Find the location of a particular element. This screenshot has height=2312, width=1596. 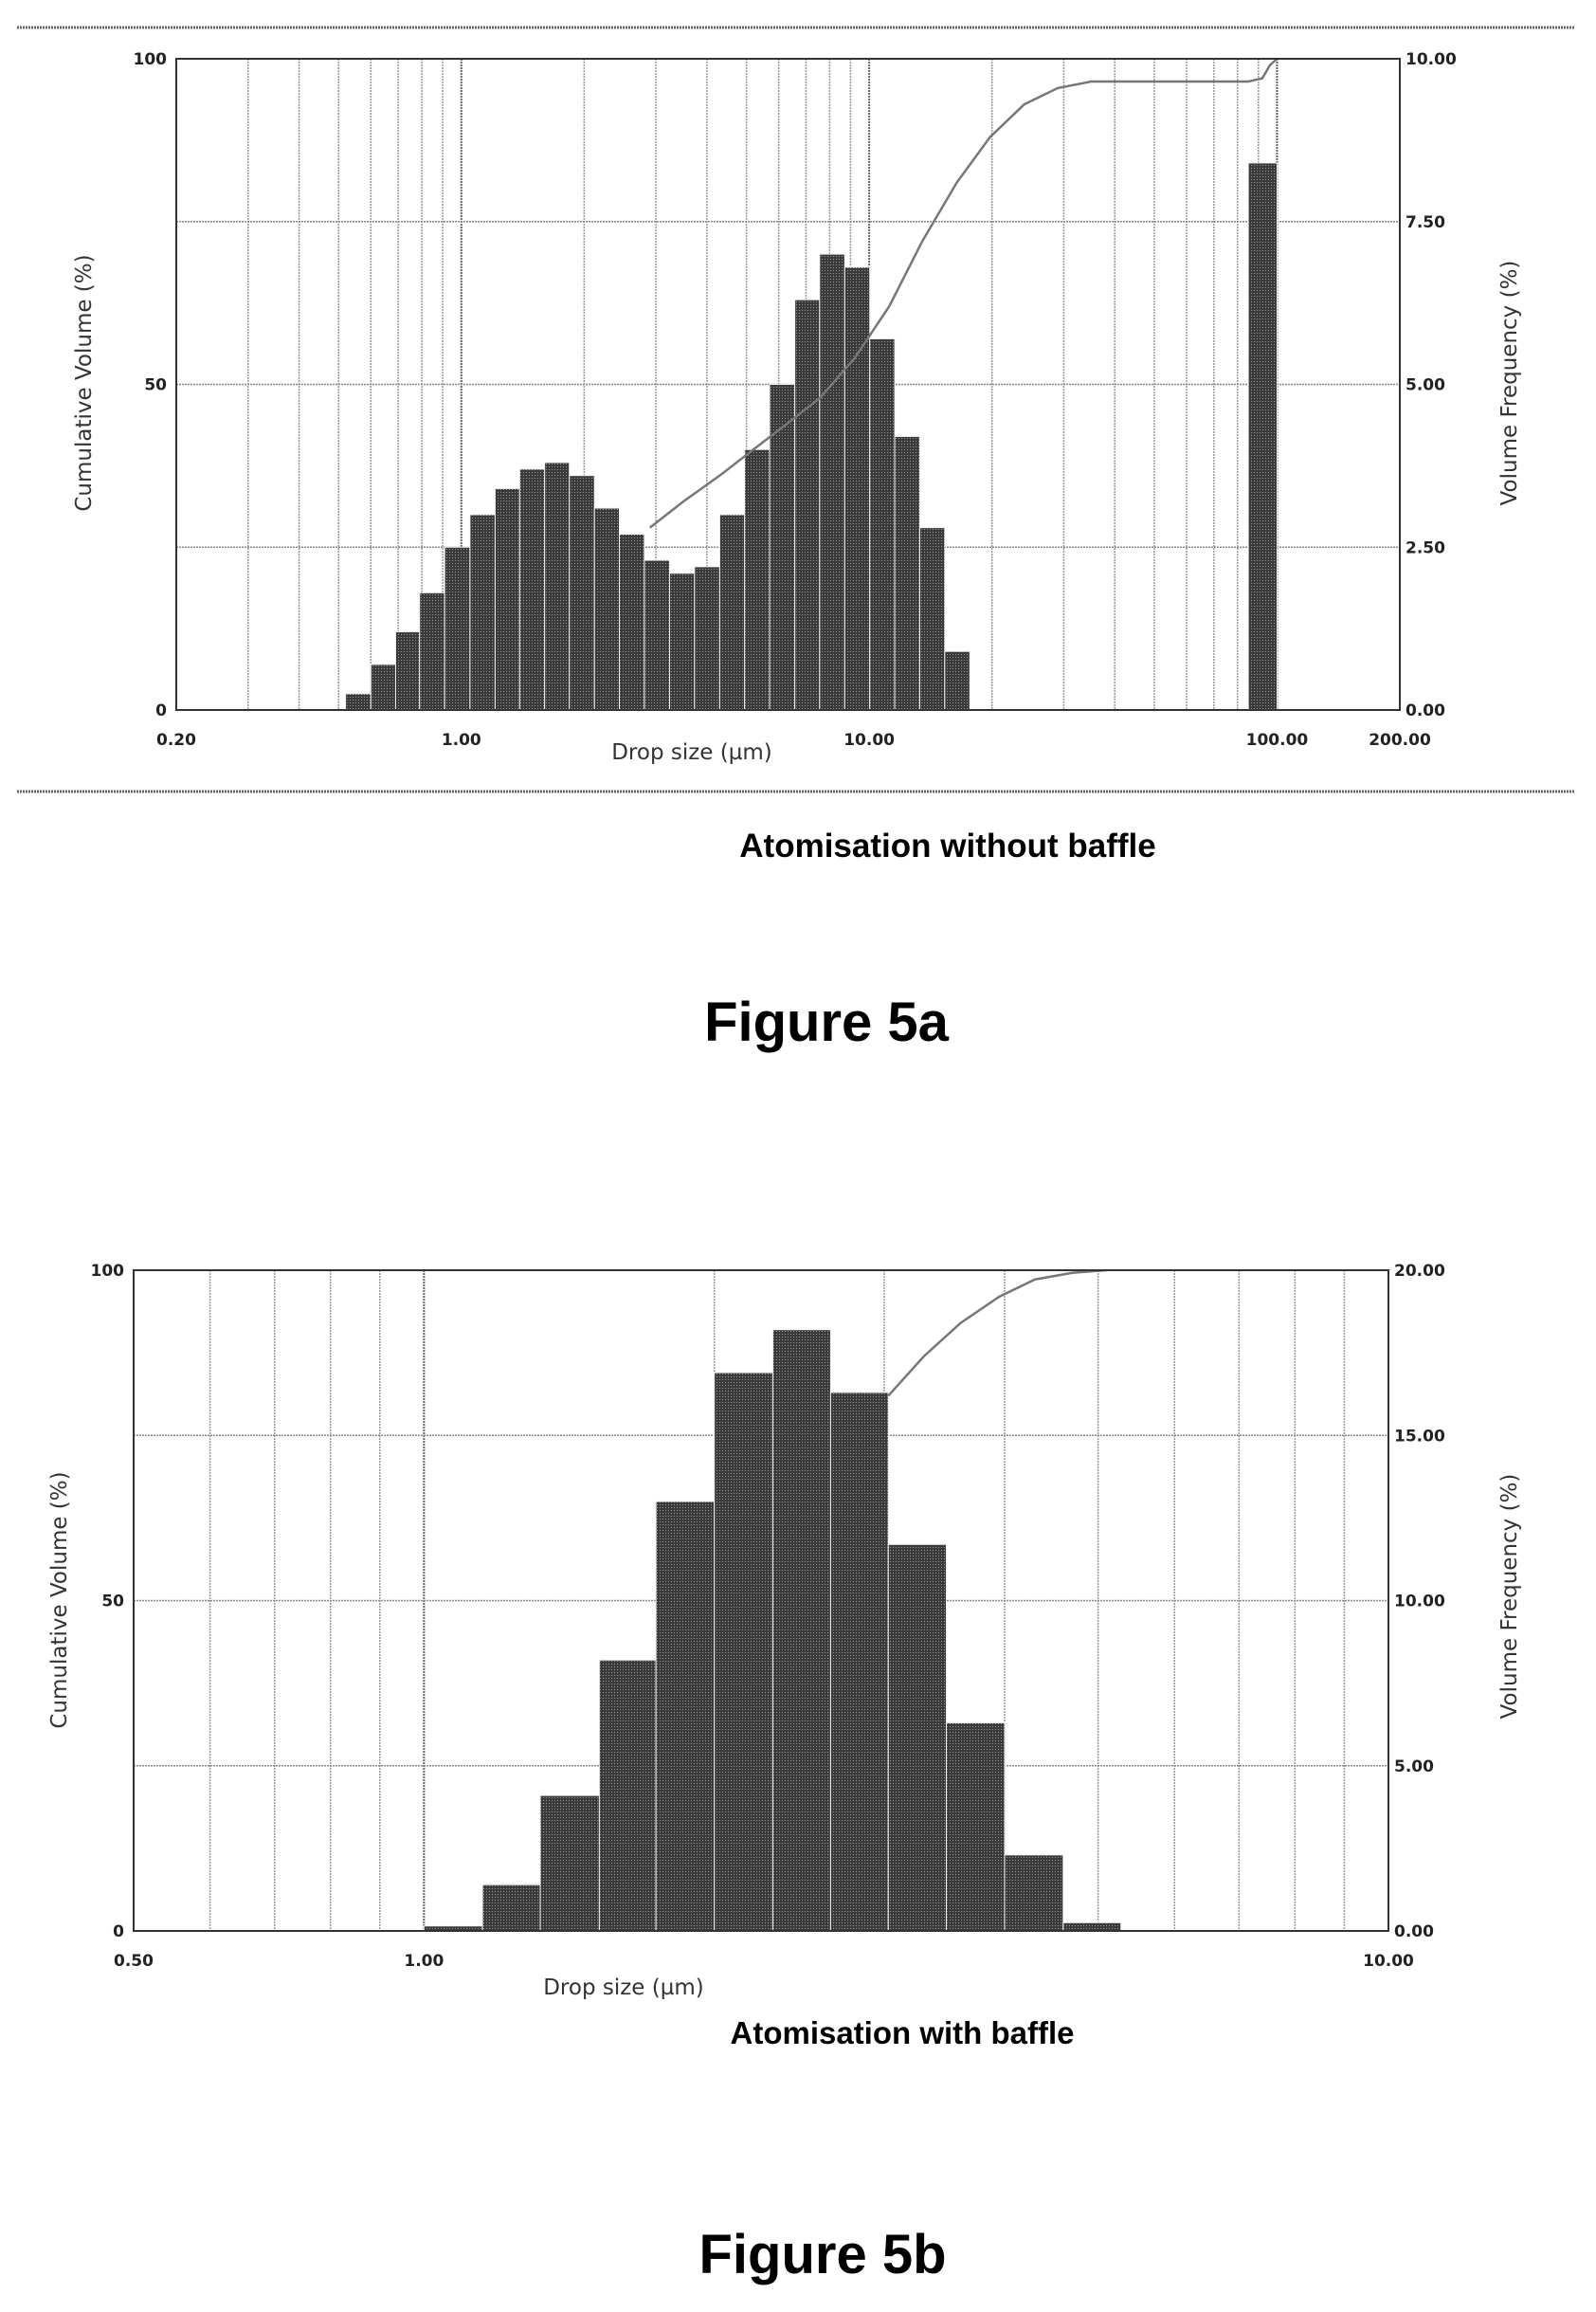

y-right-tick-label: 20.00 is located at coordinates (1420, 1272).